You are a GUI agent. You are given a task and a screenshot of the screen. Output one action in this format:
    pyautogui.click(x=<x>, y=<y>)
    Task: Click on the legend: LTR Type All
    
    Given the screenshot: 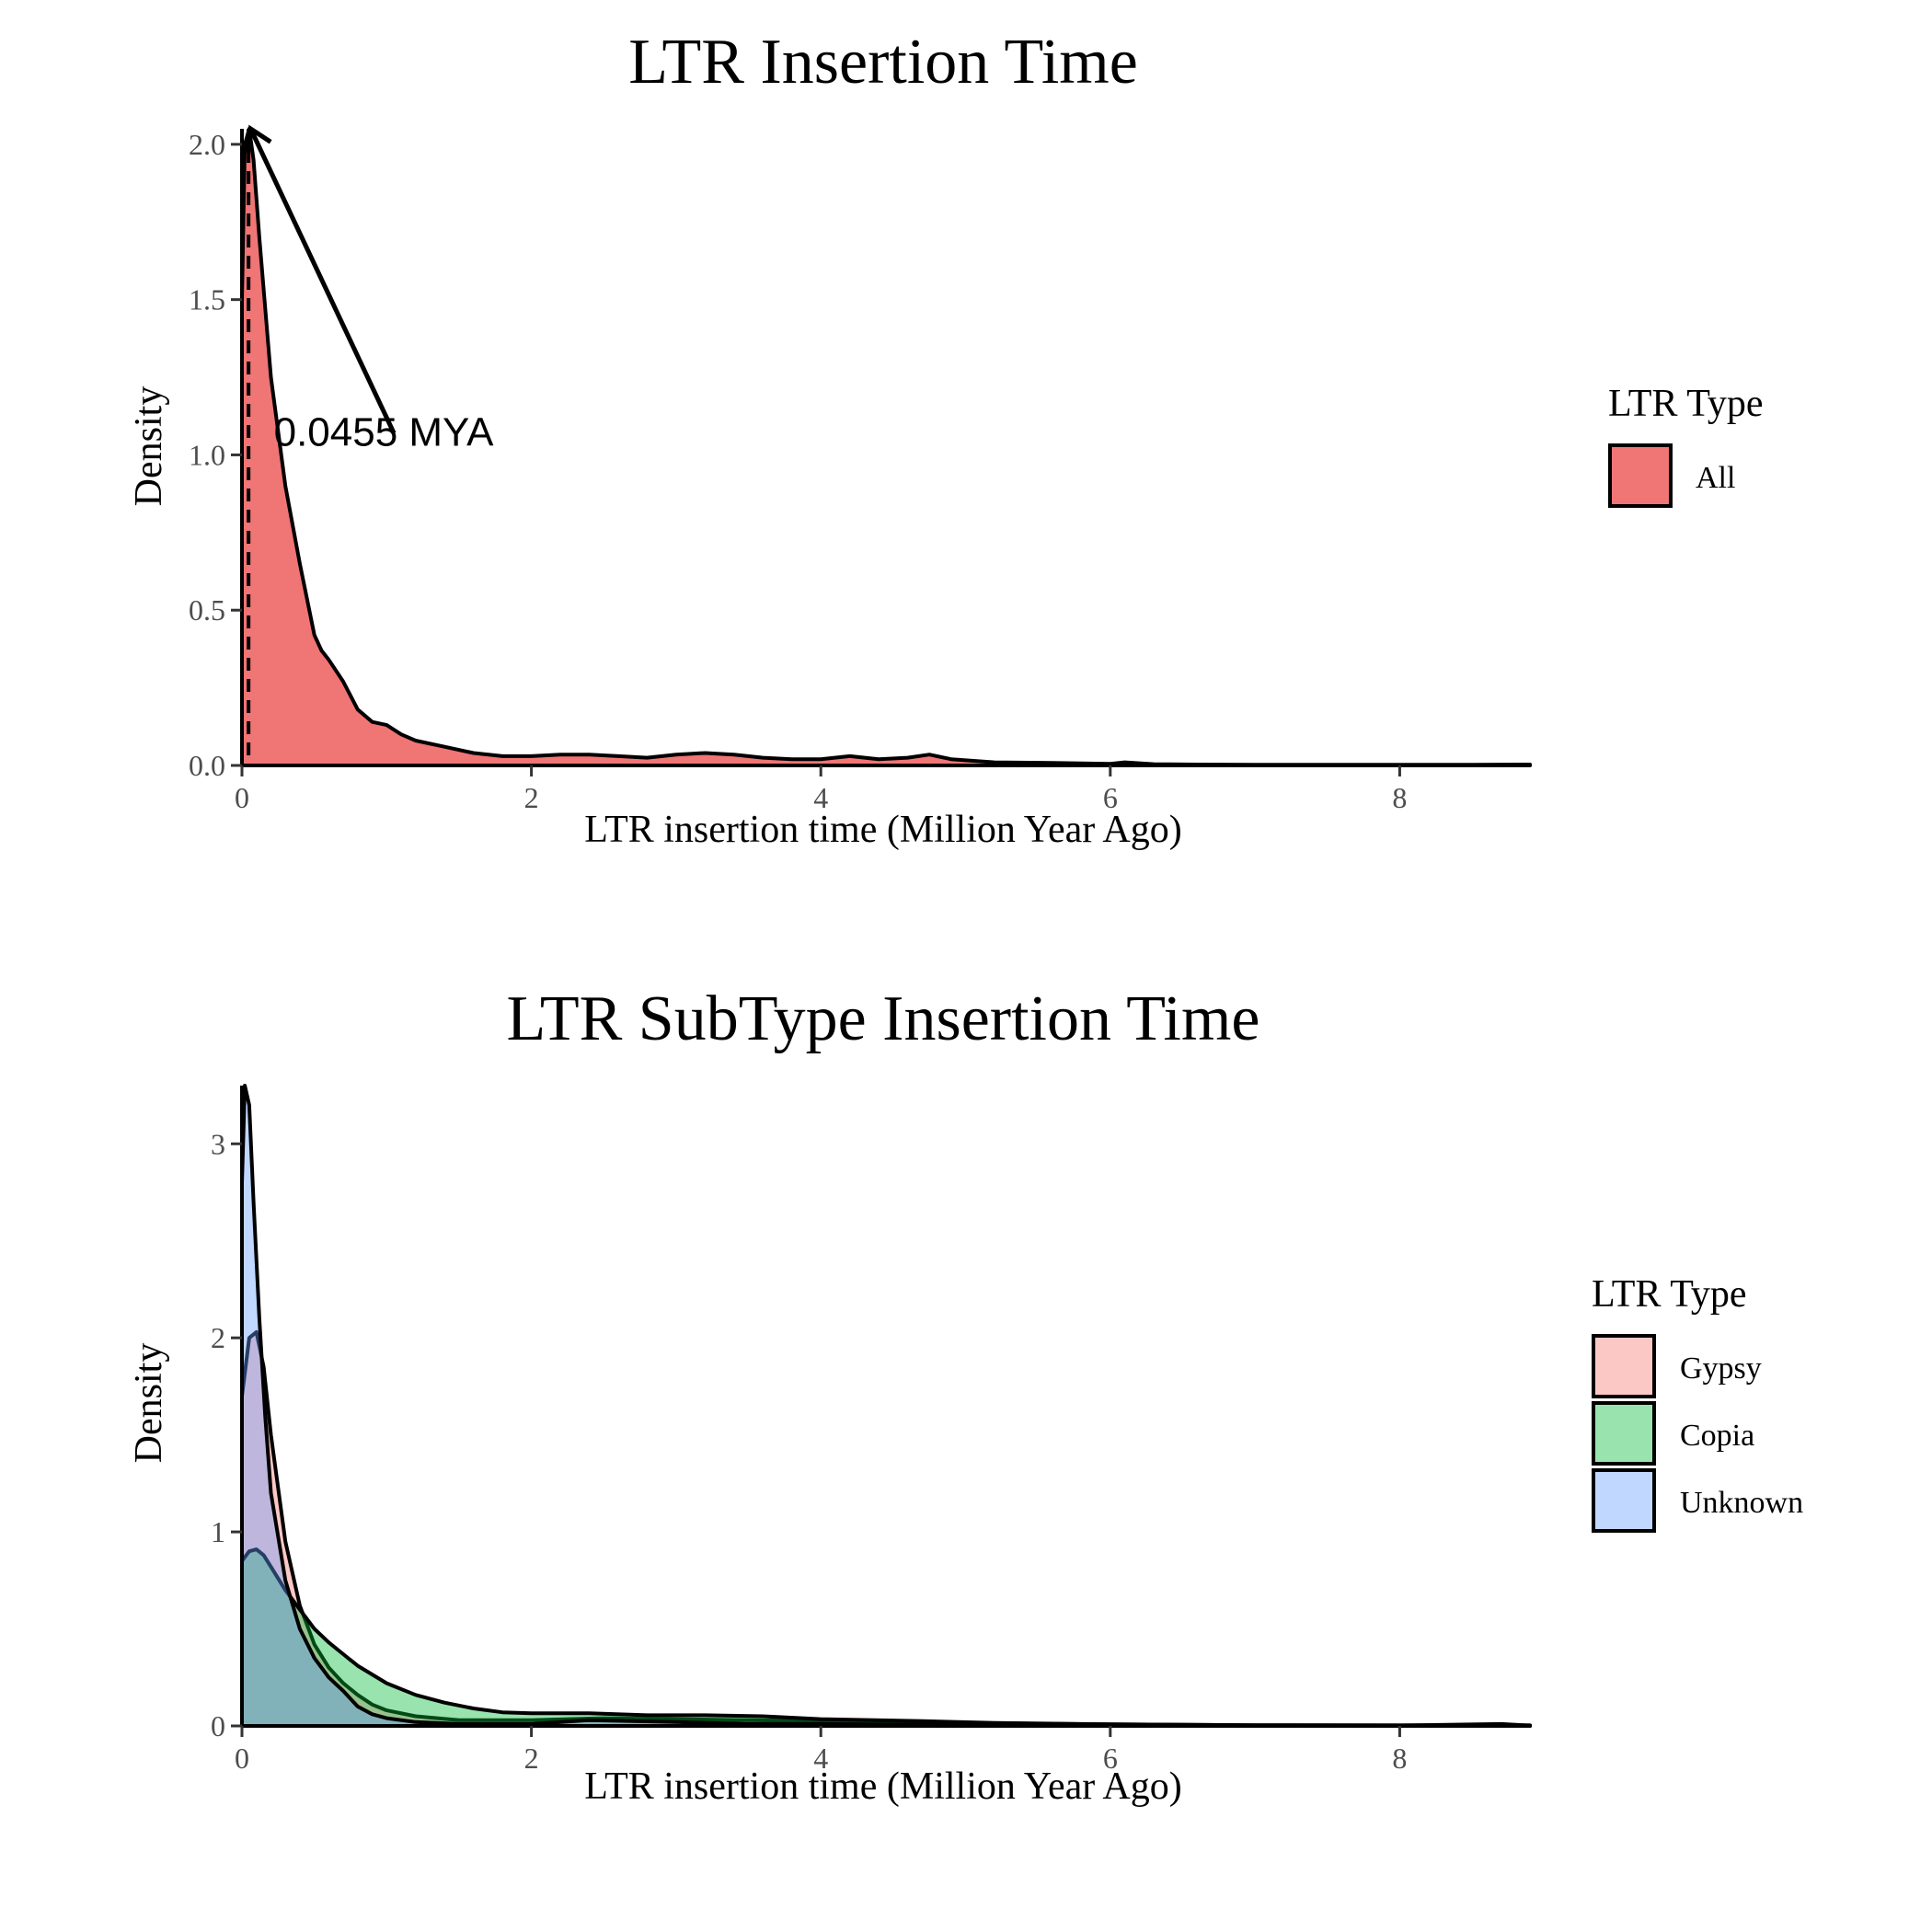 What is the action you would take?
    pyautogui.click(x=1686, y=445)
    